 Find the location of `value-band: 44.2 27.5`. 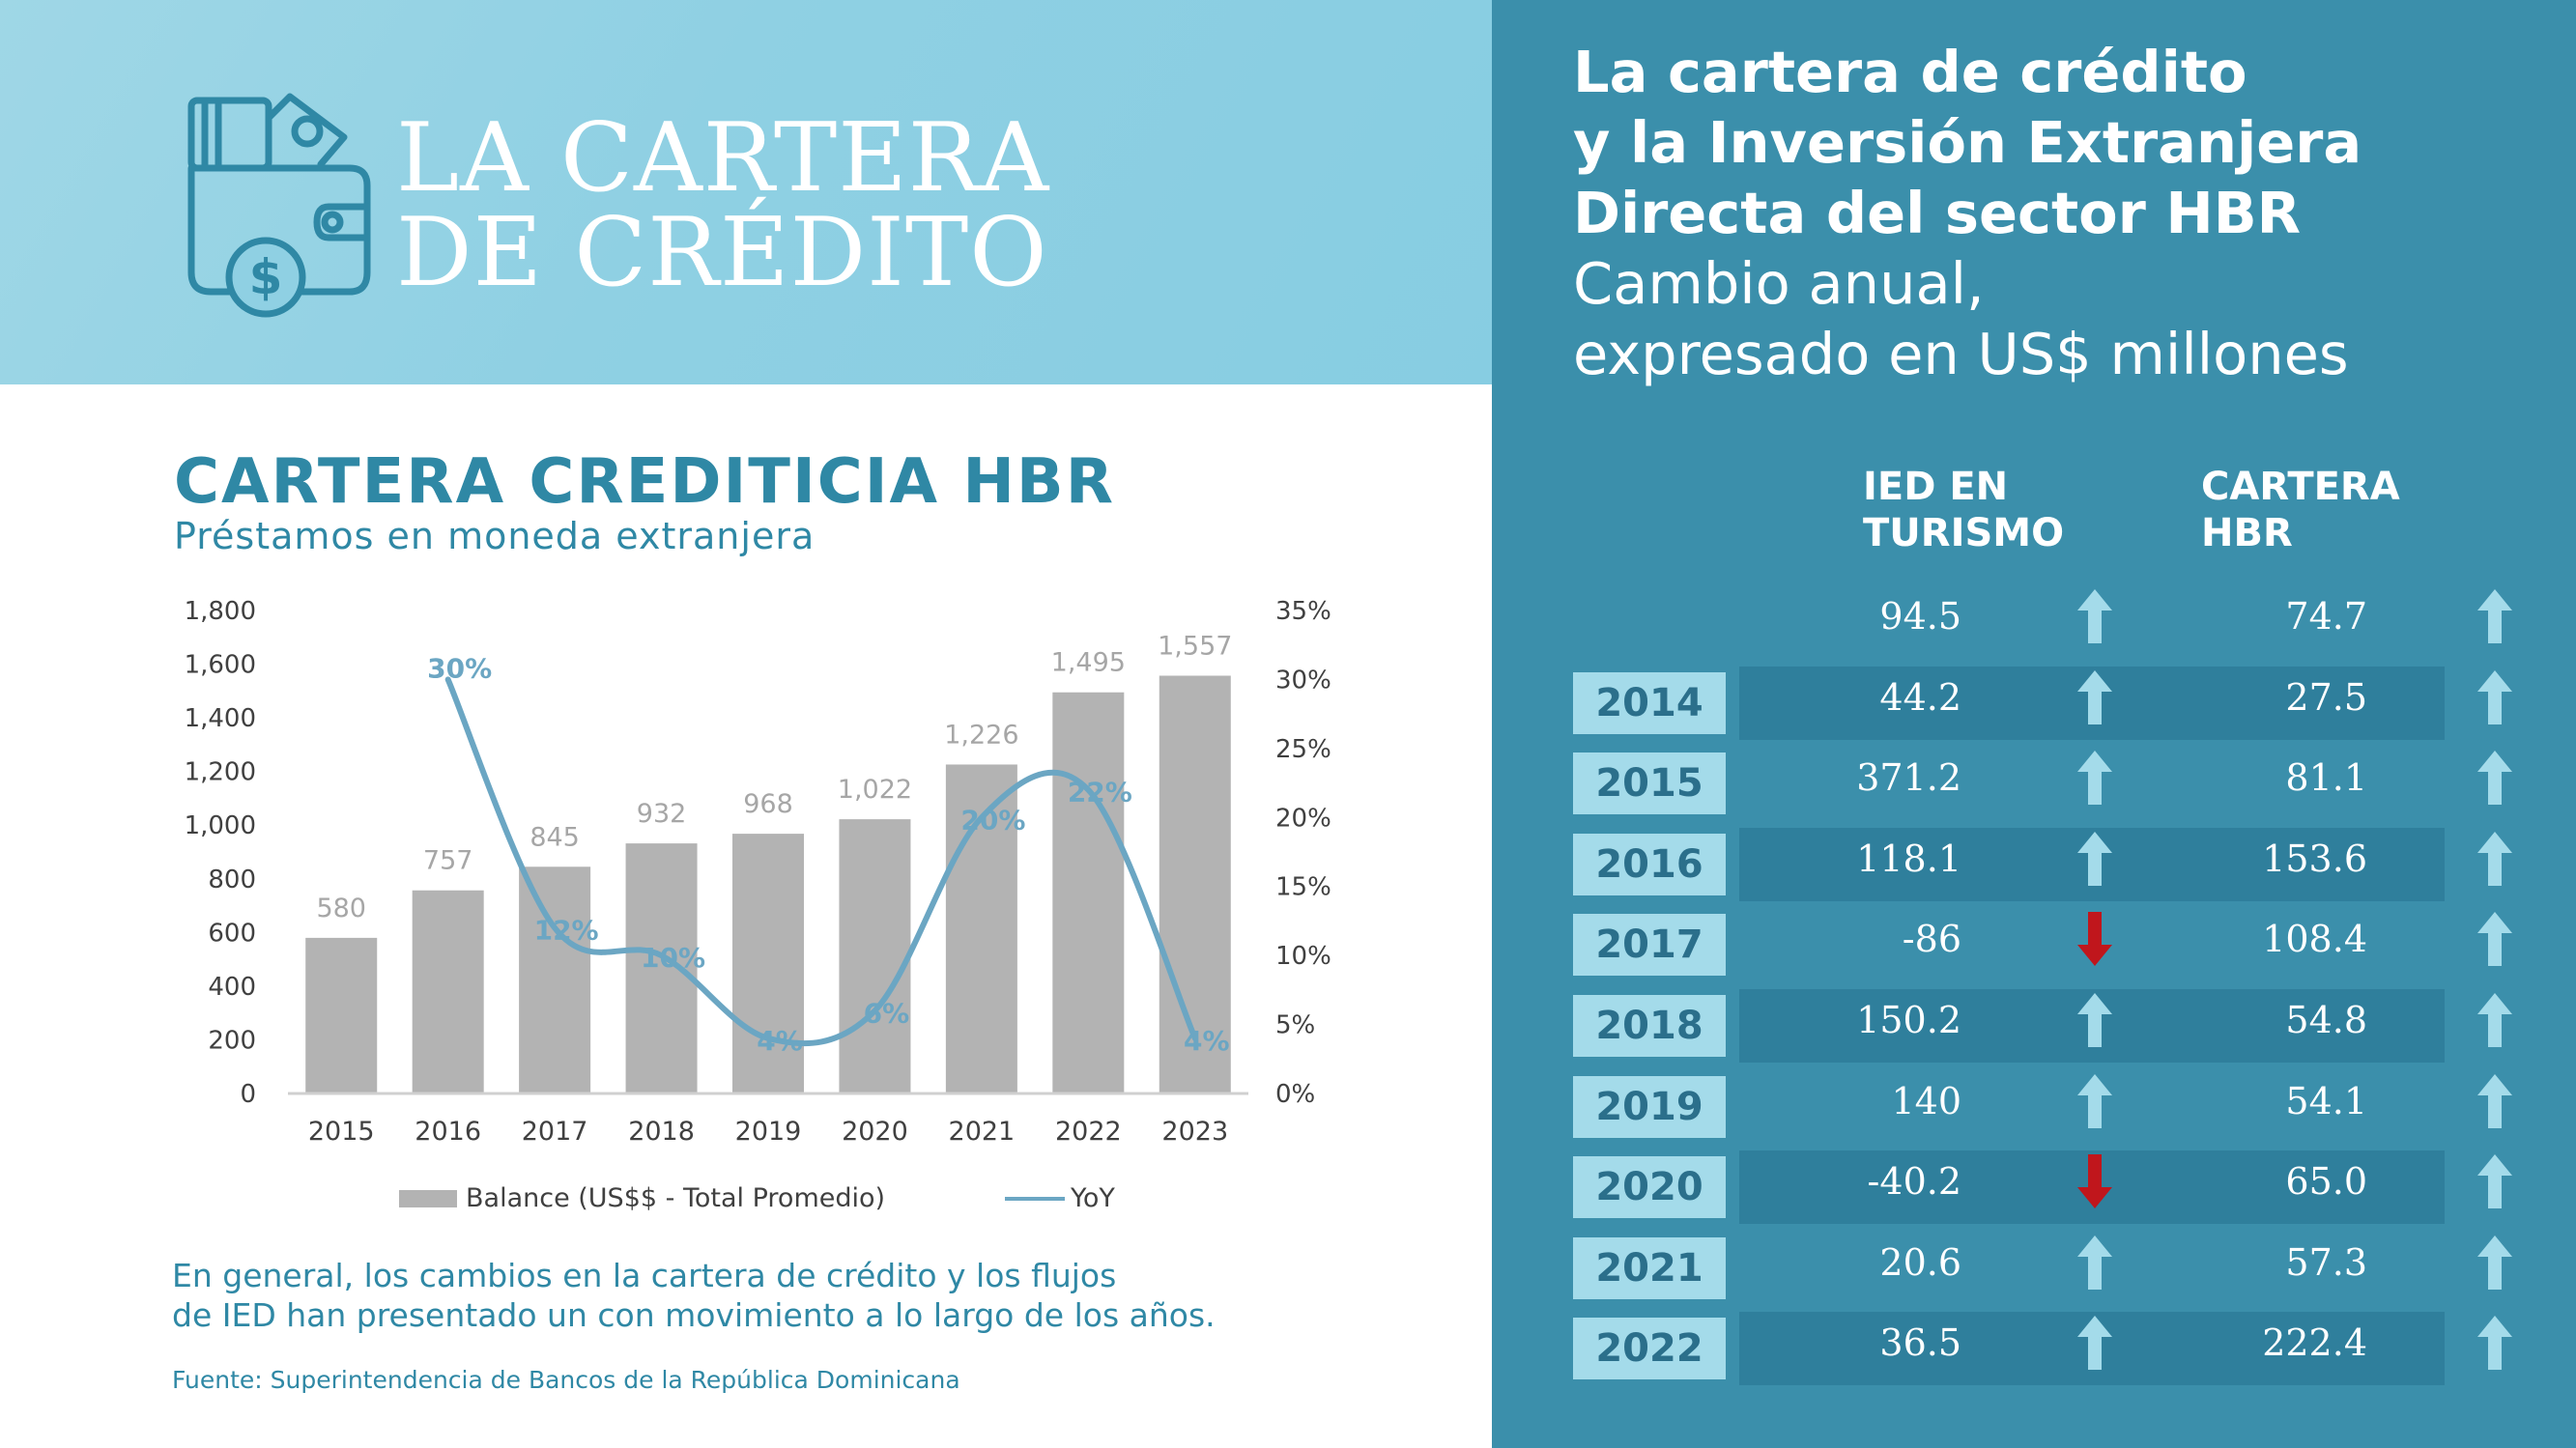

value-band: 44.2 27.5 is located at coordinates (2126, 703).